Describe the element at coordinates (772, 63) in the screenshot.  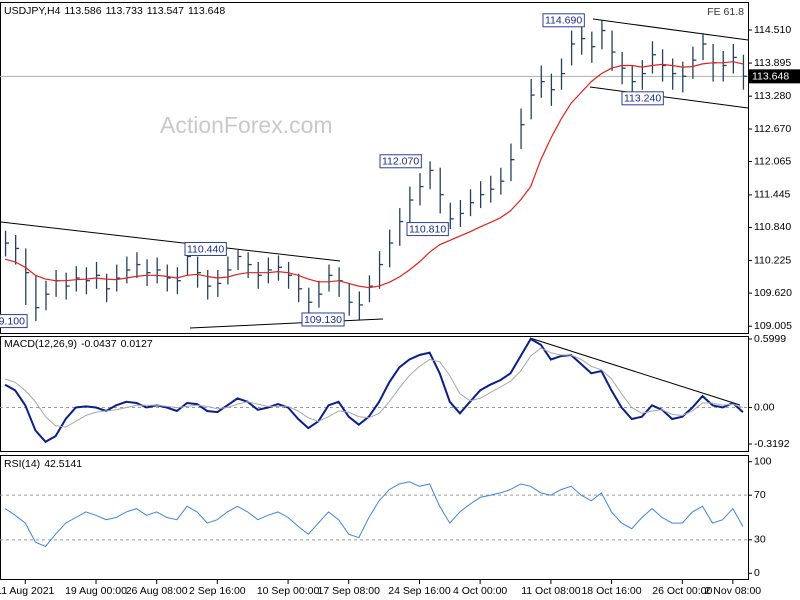
I see `y-tick-label: 113.895` at that location.